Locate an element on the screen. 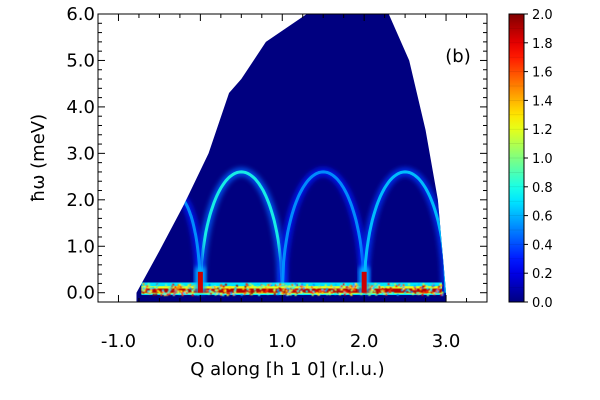 This screenshot has height=400, width=600. colorbar: 0.0 0.2 0.4 0.6 0.8 1.0 1.2 1.4 1.6 1.8 2.0 is located at coordinates (530, 159).